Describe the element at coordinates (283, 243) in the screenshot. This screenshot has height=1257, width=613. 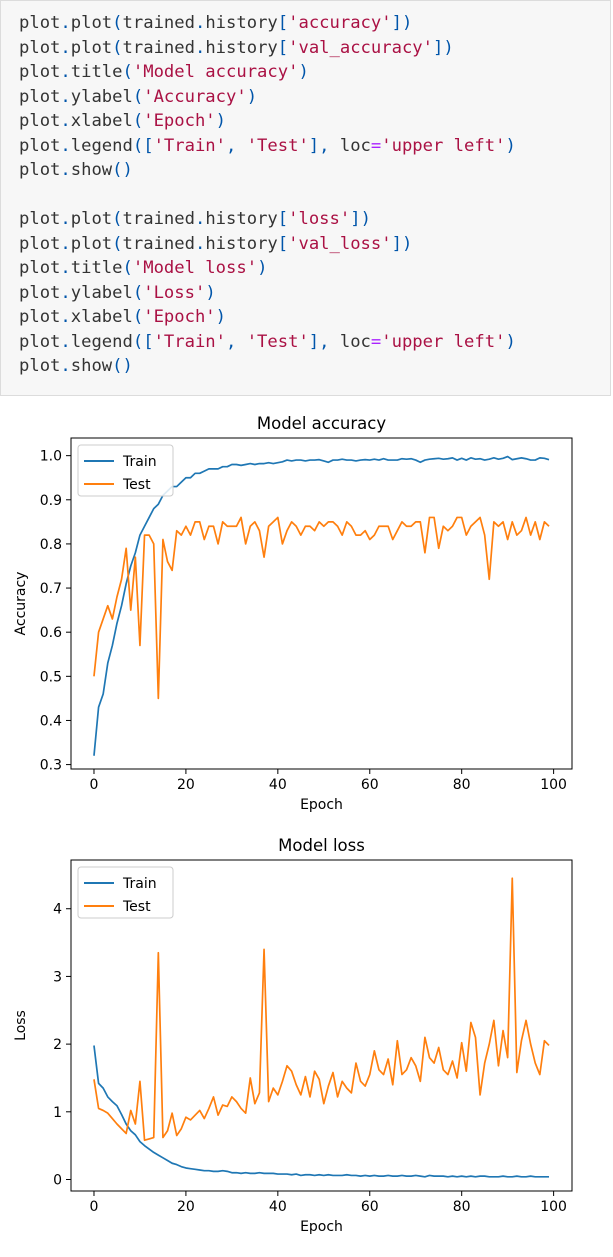
I see `code-token: [` at that location.